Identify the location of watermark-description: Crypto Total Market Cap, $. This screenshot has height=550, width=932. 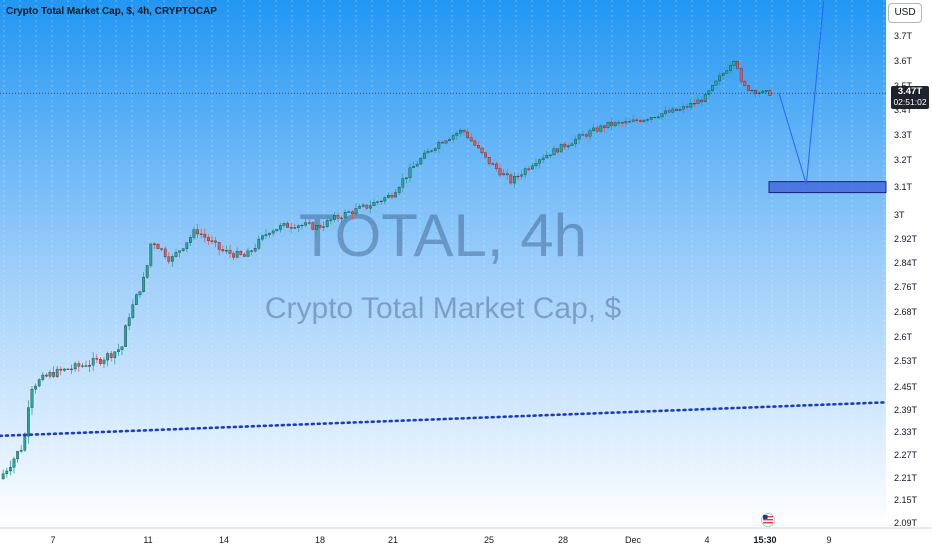
(443, 308).